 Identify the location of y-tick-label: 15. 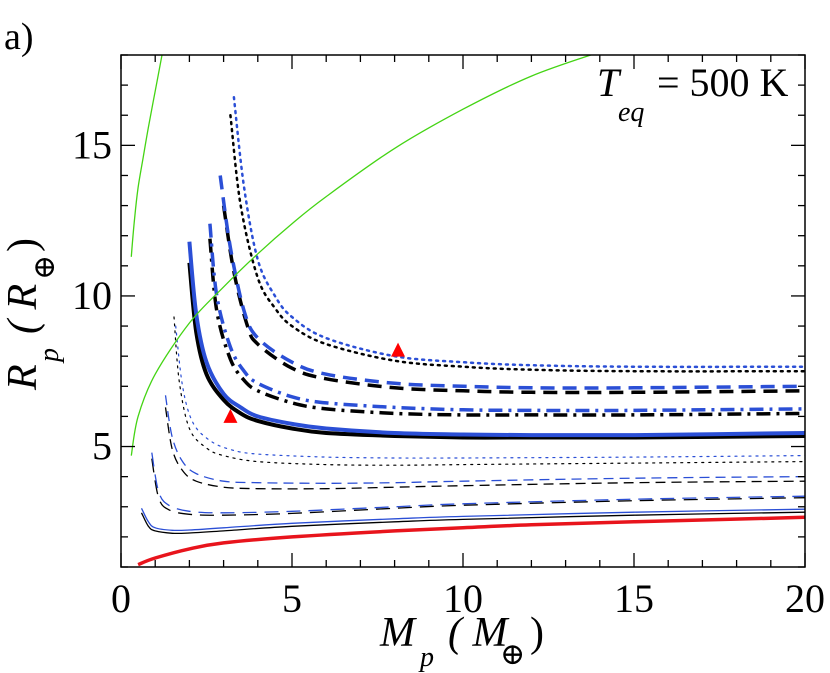
(92, 144).